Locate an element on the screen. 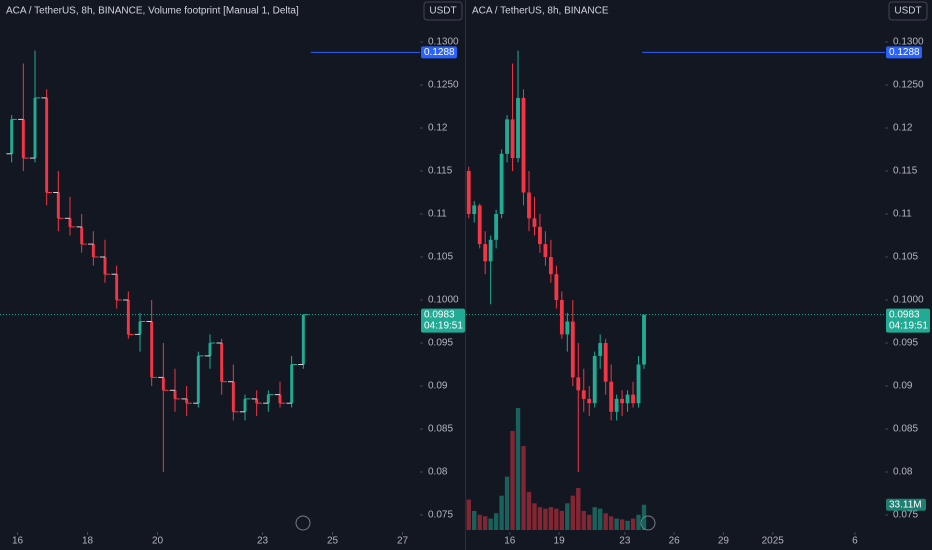 The height and width of the screenshot is (550, 932). x-tick-label: 25 is located at coordinates (333, 541).